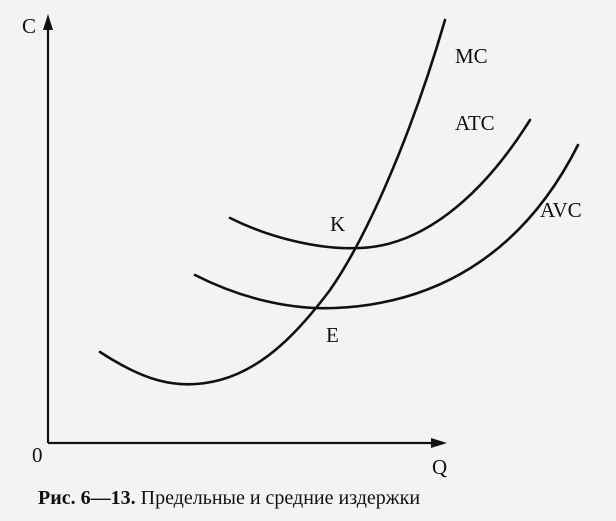 The height and width of the screenshot is (521, 616). What do you see at coordinates (332, 335) in the screenshot?
I see `point-label: E` at bounding box center [332, 335].